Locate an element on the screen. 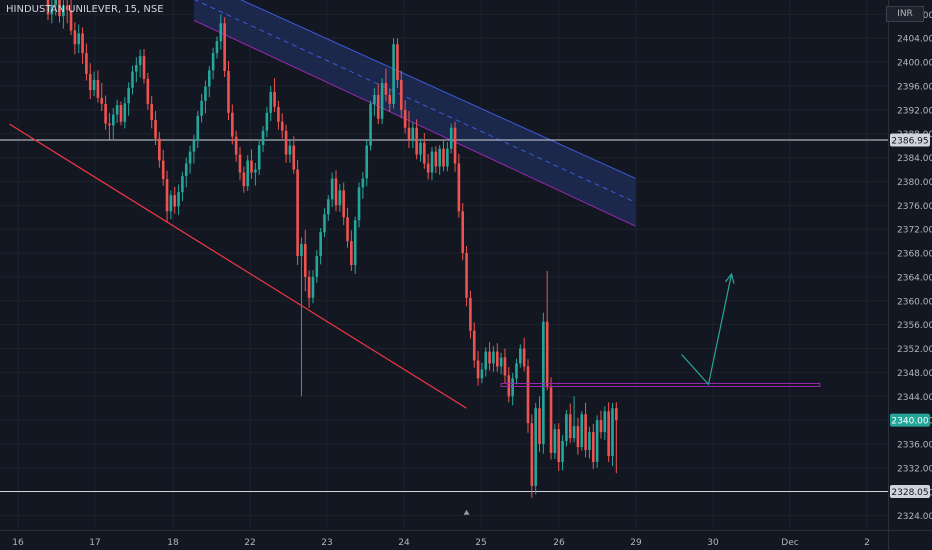 The height and width of the screenshot is (550, 932). time-tick-label: 18 is located at coordinates (173, 543).